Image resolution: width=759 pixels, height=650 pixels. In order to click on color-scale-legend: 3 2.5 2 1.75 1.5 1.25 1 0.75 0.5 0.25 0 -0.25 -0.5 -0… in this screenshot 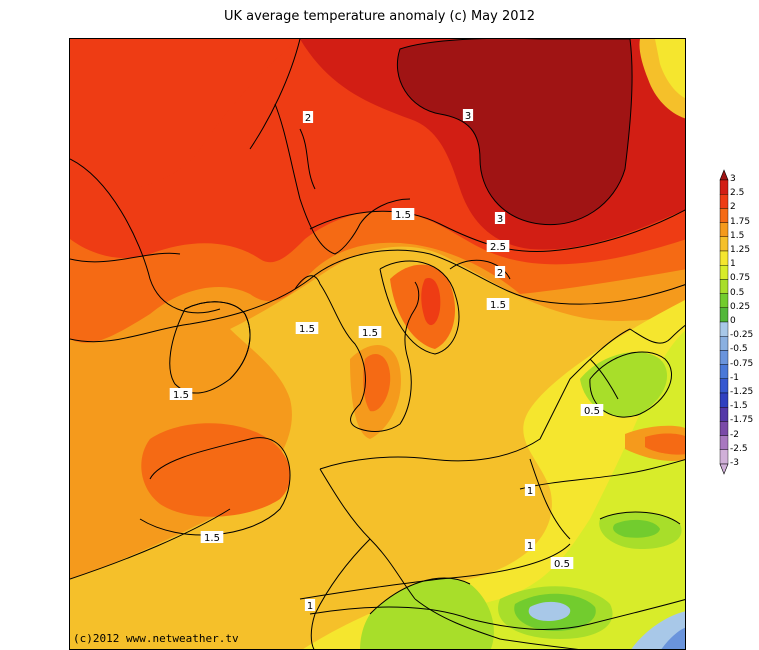, I will do `click(738, 328)`.